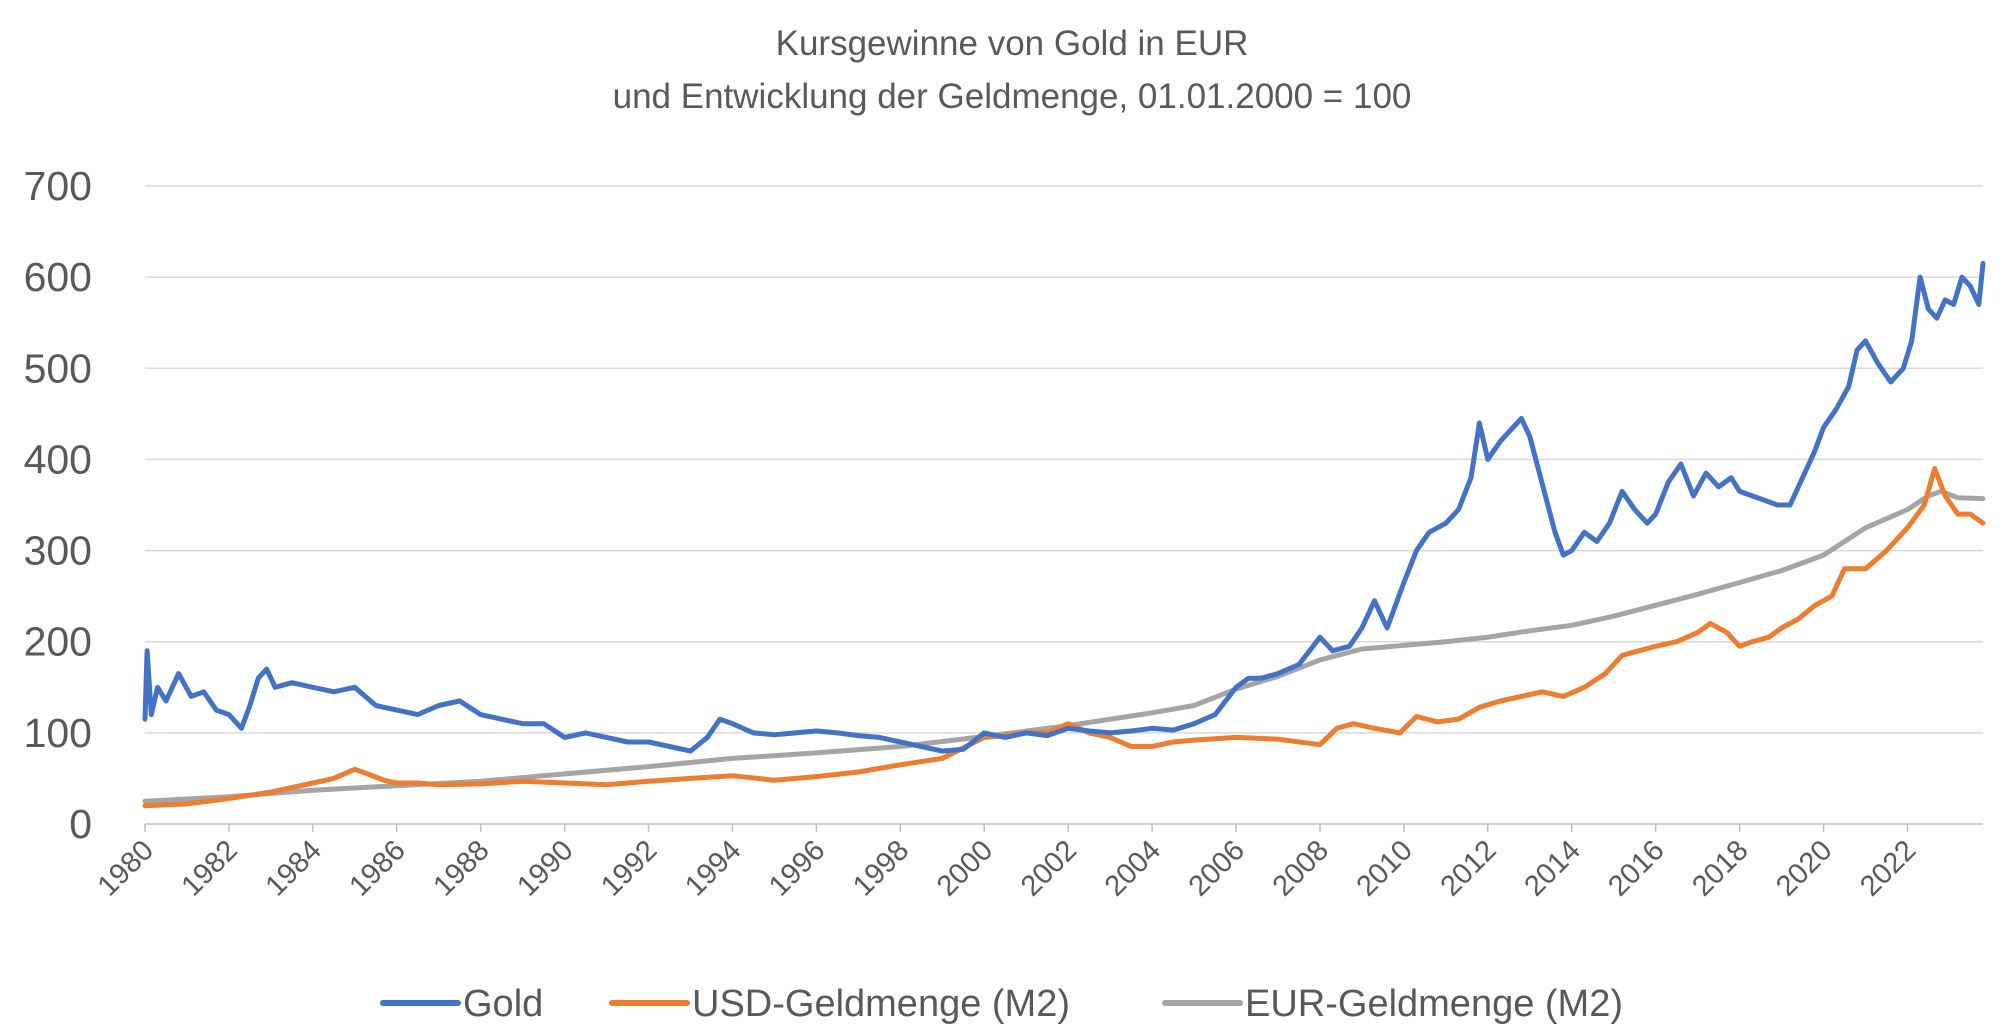  Describe the element at coordinates (881, 1004) in the screenshot. I see `legend-label: USD-Geldmenge (M2)` at that location.